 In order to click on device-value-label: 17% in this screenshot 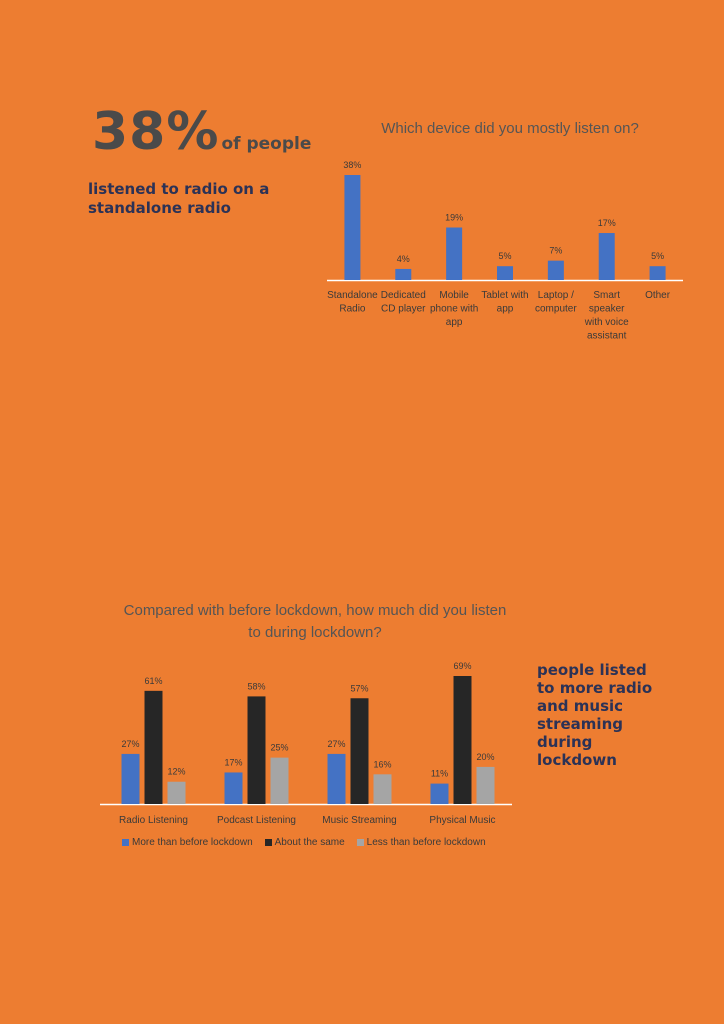, I will do `click(607, 223)`.